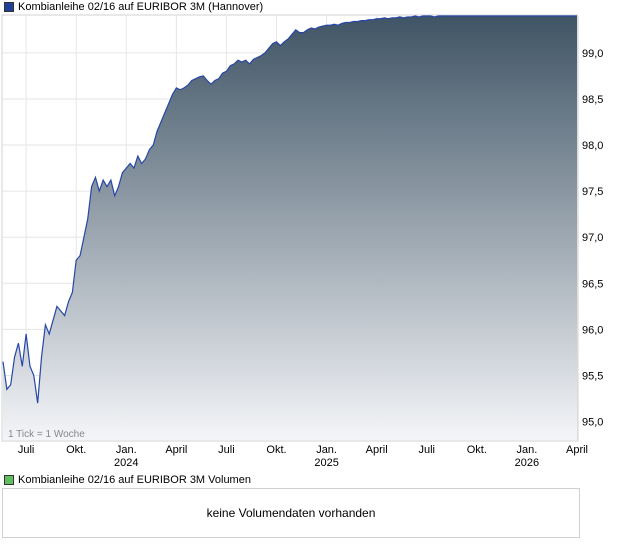 Image resolution: width=620 pixels, height=546 pixels. What do you see at coordinates (592, 146) in the screenshot?
I see `y-tick-label: 98,0` at bounding box center [592, 146].